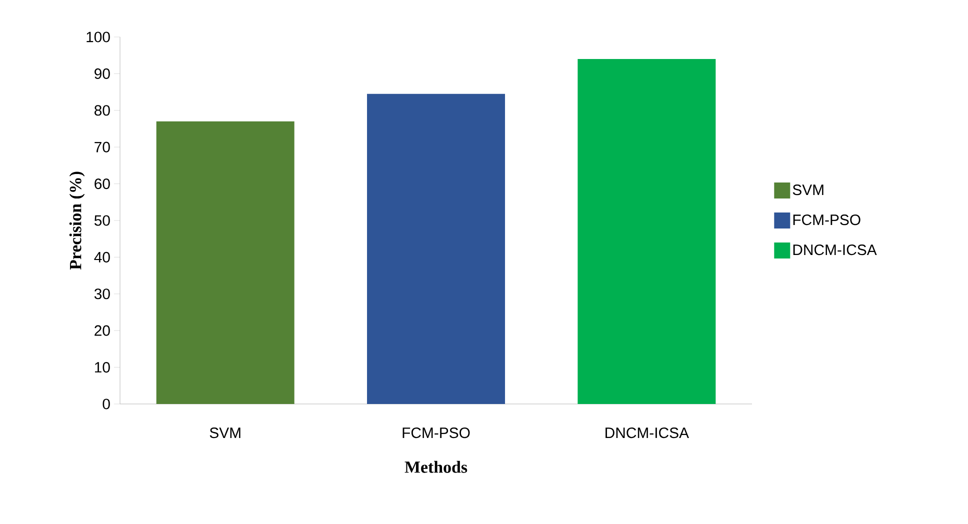  I want to click on y-tick-label: 40, so click(102, 257).